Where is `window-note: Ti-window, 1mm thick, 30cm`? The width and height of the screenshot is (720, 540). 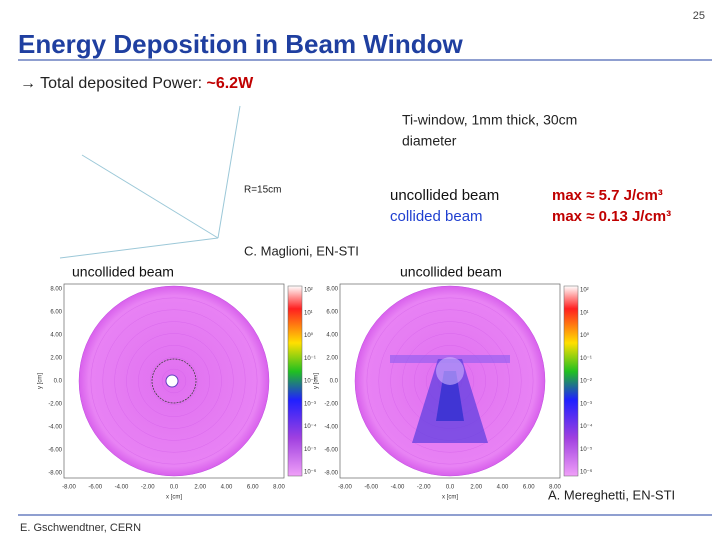 window-note: Ti-window, 1mm thick, 30cm is located at coordinates (489, 120).